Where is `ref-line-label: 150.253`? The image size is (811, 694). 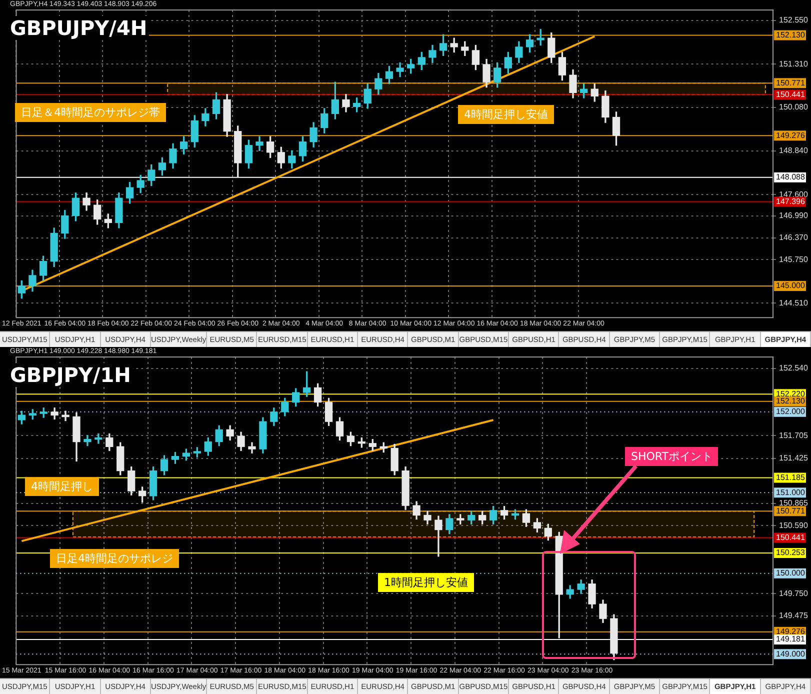
ref-line-label: 150.253 is located at coordinates (791, 553).